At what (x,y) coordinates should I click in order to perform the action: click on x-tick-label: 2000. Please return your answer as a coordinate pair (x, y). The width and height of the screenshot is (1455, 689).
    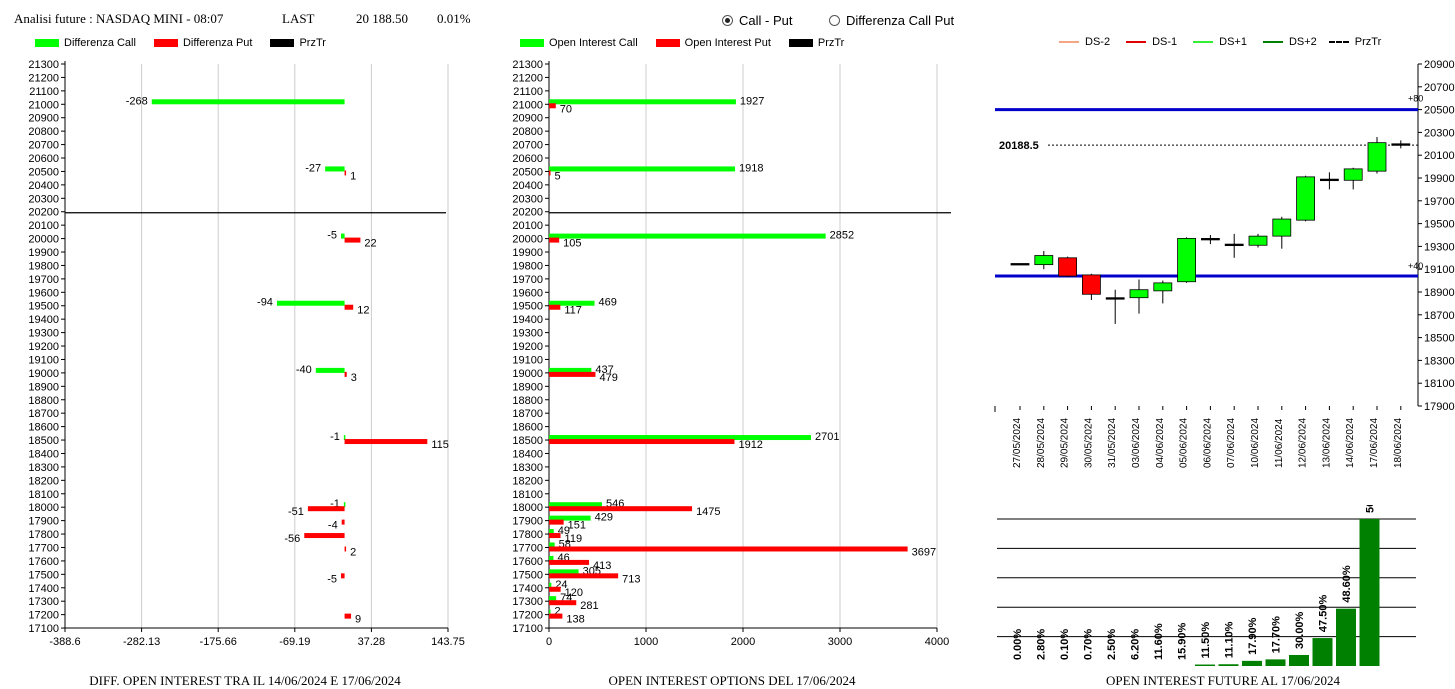
    Looking at the image, I should click on (743, 642).